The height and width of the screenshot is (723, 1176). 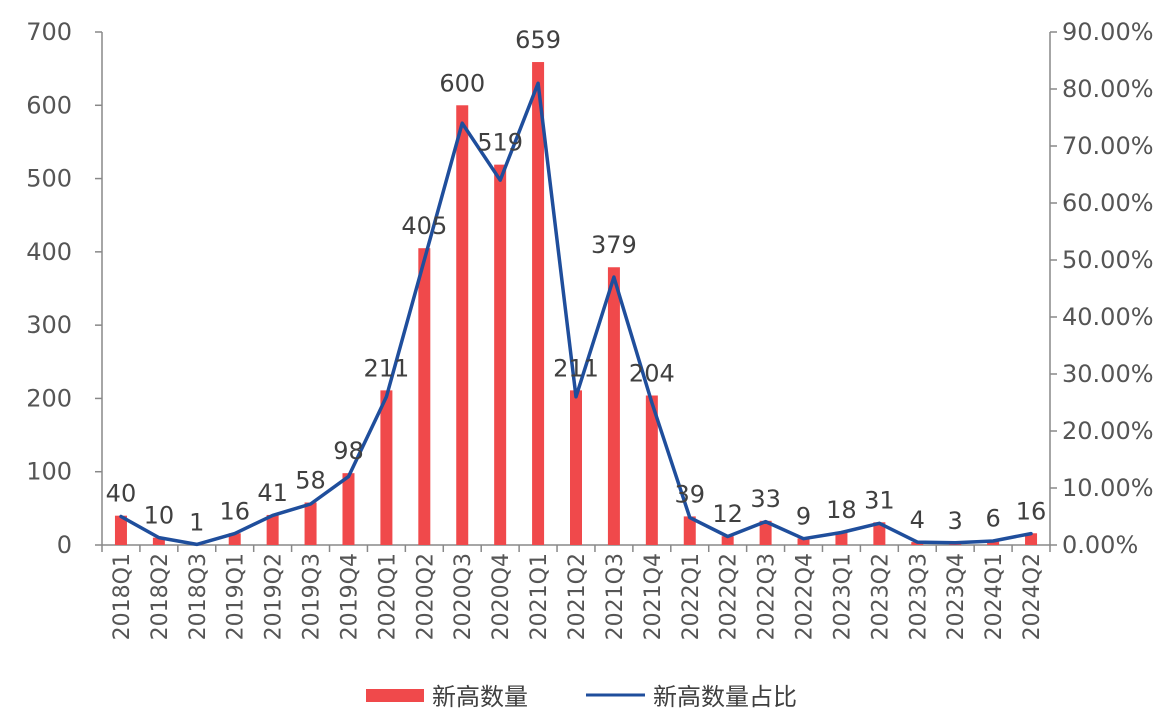 I want to click on x-tick-label: 2021Q4, so click(x=653, y=596).